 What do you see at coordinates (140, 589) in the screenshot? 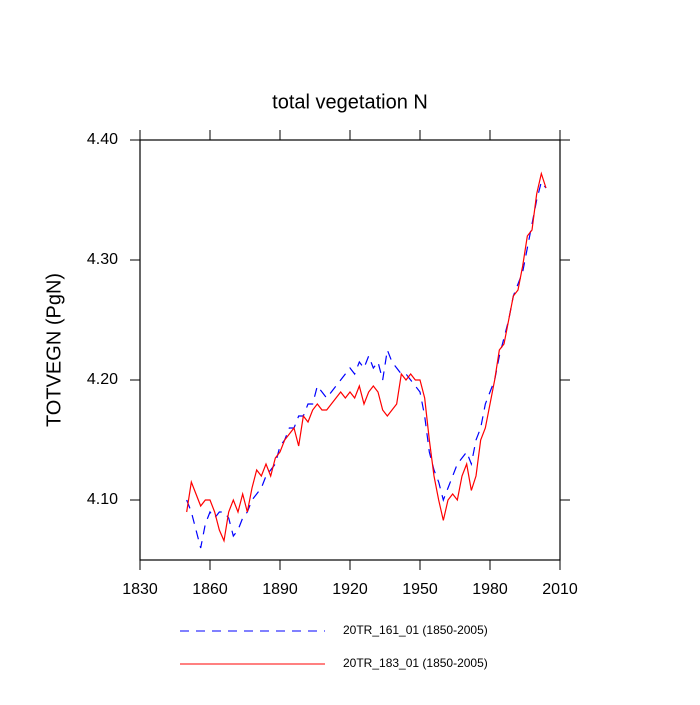
I see `x-tick-label: 1830` at bounding box center [140, 589].